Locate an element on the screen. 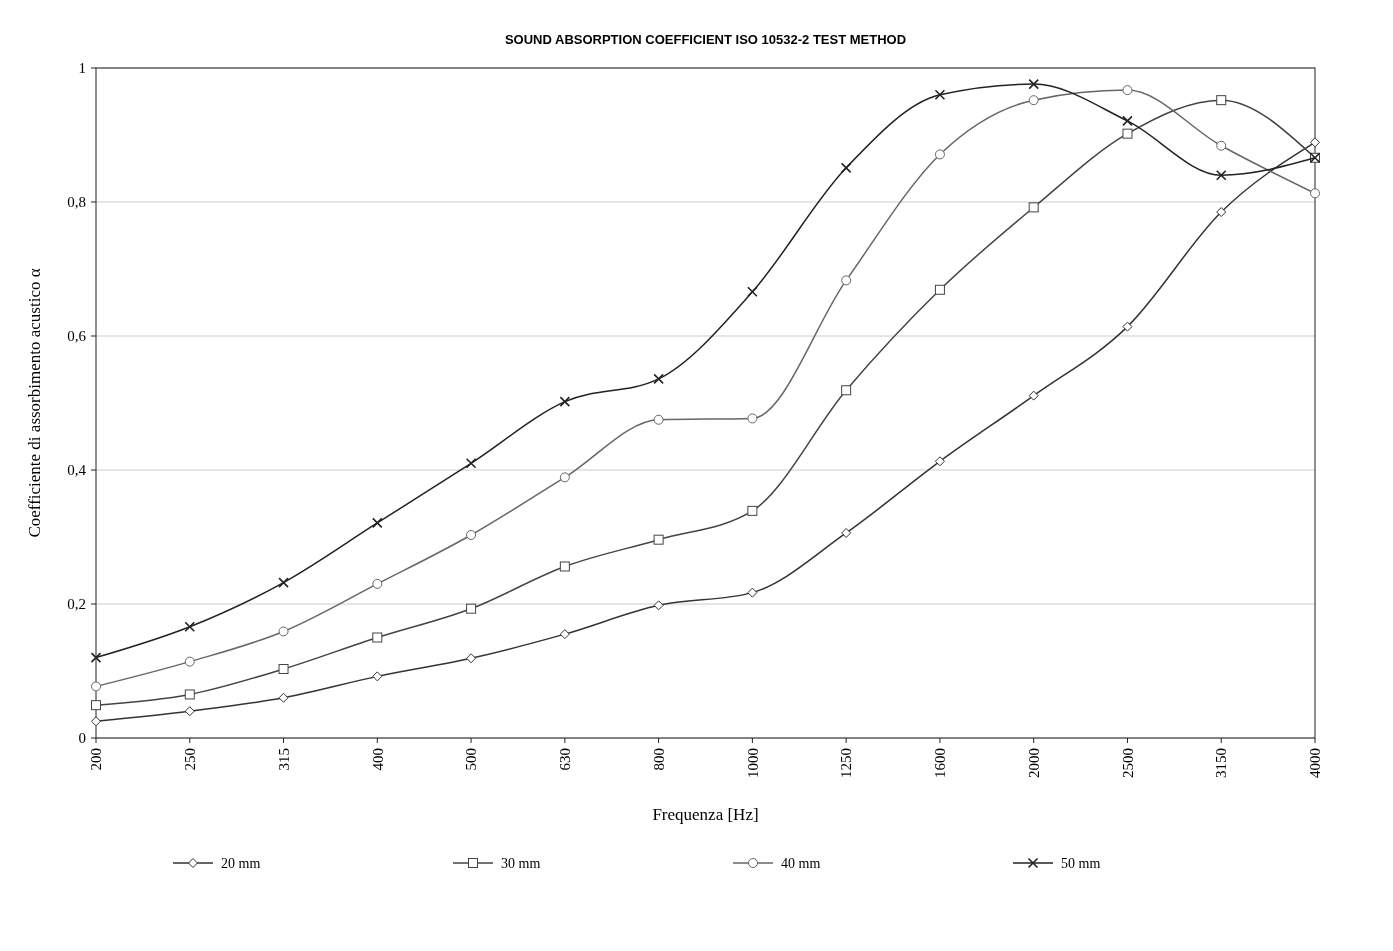 The width and height of the screenshot is (1393, 951). legend-label: 30 mm is located at coordinates (521, 863).